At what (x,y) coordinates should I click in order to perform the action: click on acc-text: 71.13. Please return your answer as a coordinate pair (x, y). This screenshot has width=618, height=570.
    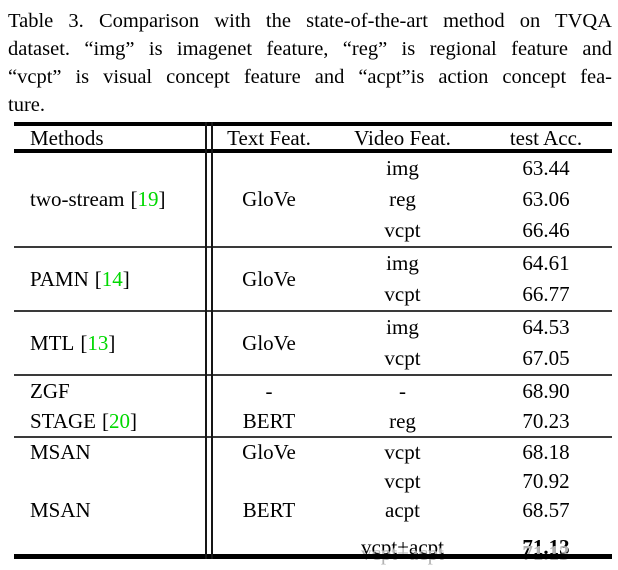
    Looking at the image, I should click on (546, 544).